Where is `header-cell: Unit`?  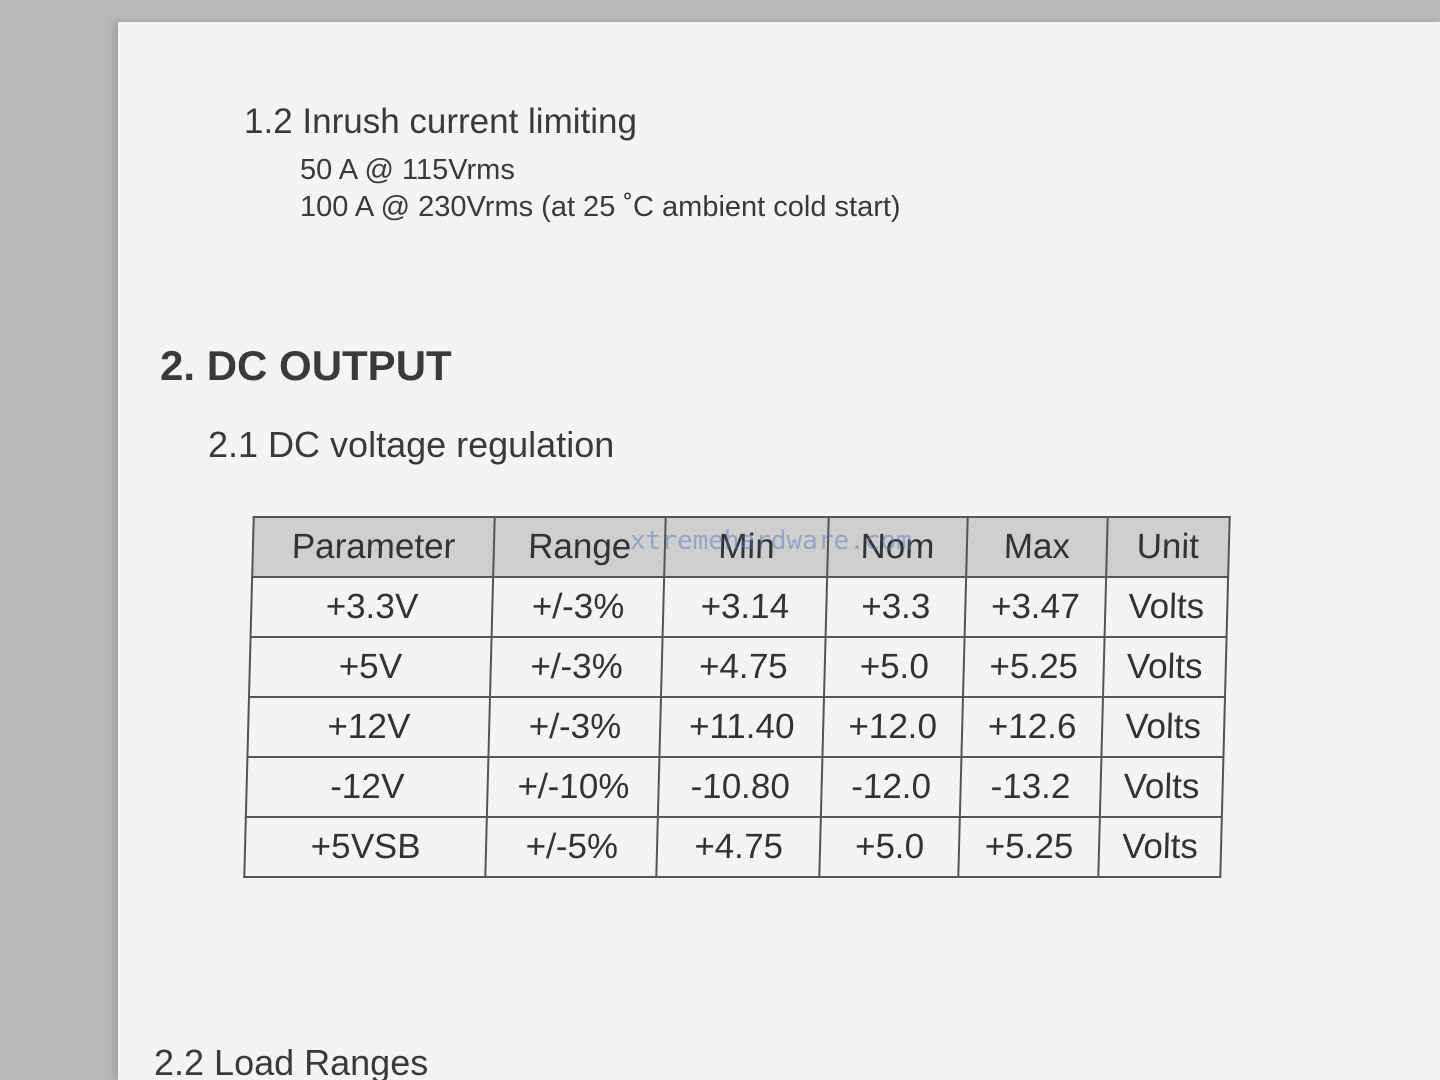
header-cell: Unit is located at coordinates (1167, 547).